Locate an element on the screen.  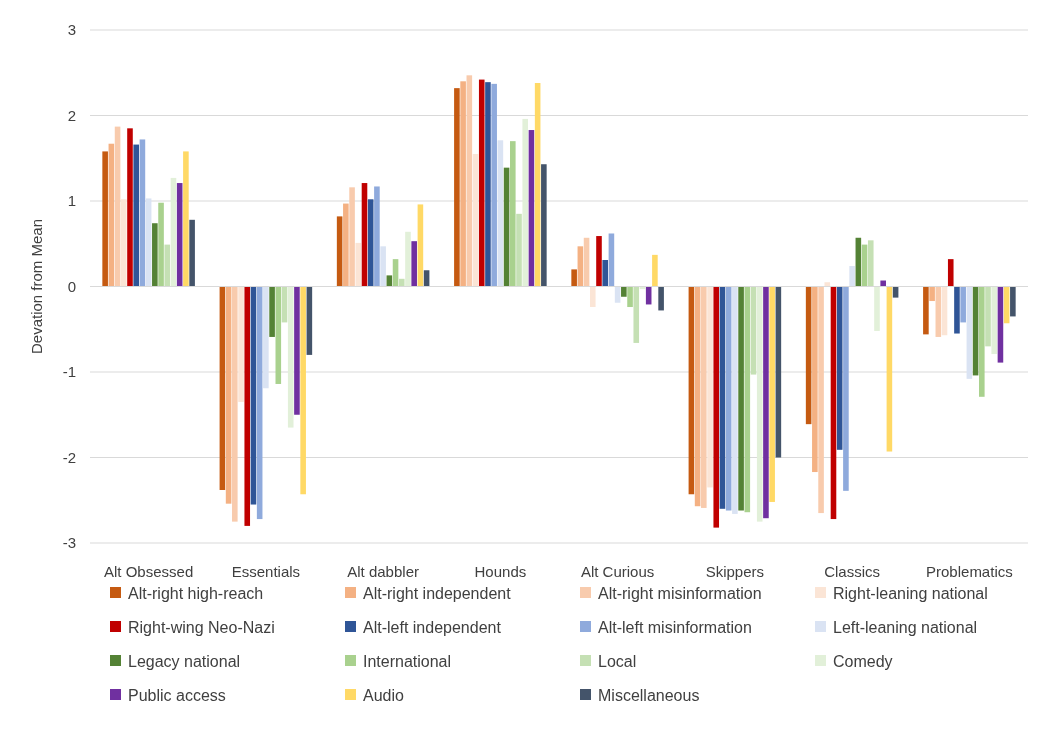
x-tick-label: Classics is located at coordinates (852, 571).